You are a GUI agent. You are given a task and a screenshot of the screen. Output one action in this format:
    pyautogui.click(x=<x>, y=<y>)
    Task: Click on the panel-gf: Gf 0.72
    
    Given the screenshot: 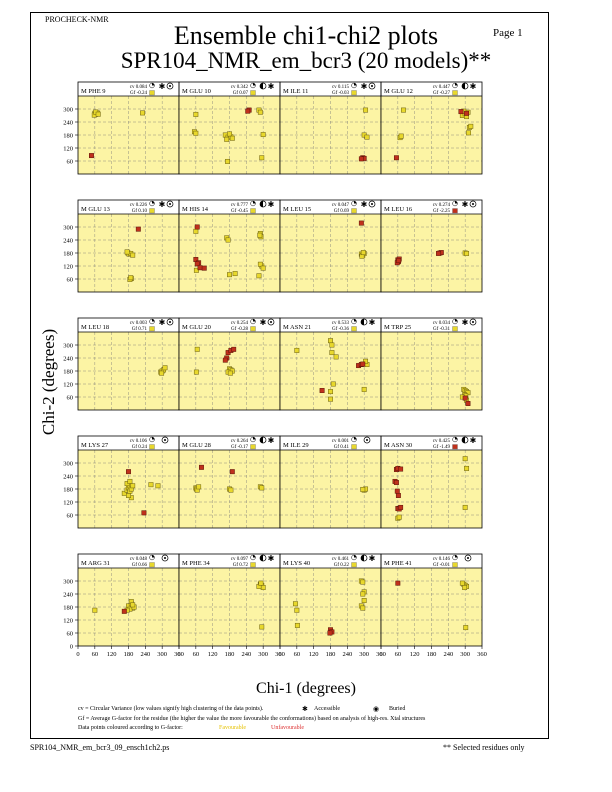 What is the action you would take?
    pyautogui.click(x=241, y=565)
    